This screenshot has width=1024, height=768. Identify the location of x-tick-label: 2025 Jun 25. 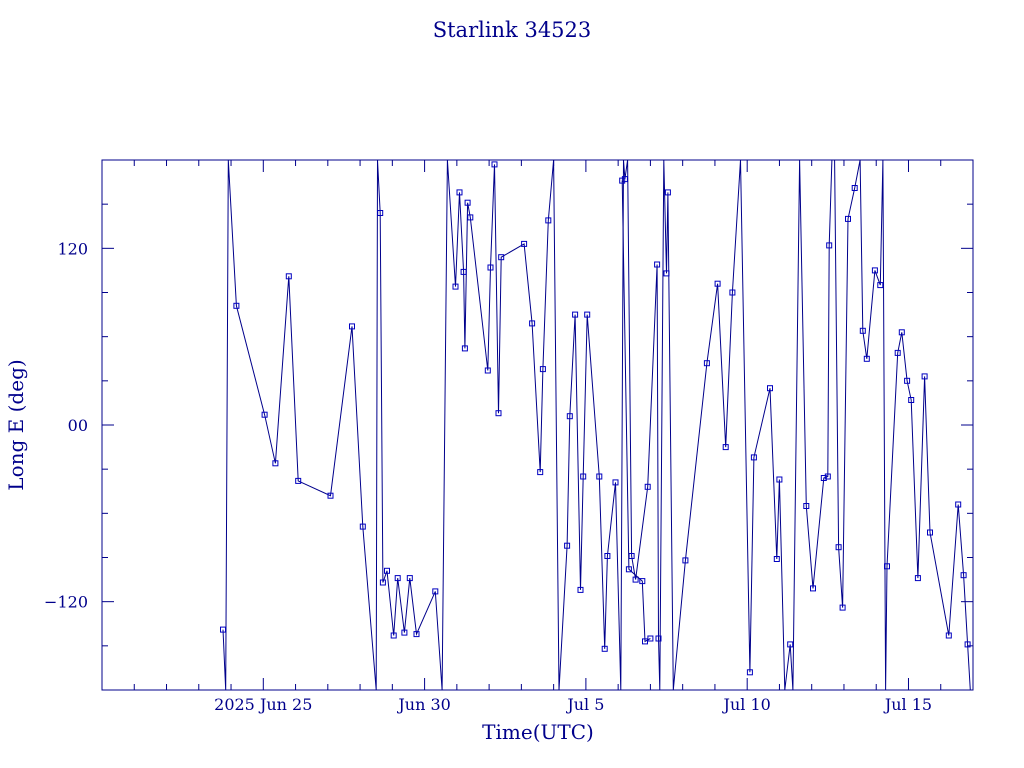
(263, 704).